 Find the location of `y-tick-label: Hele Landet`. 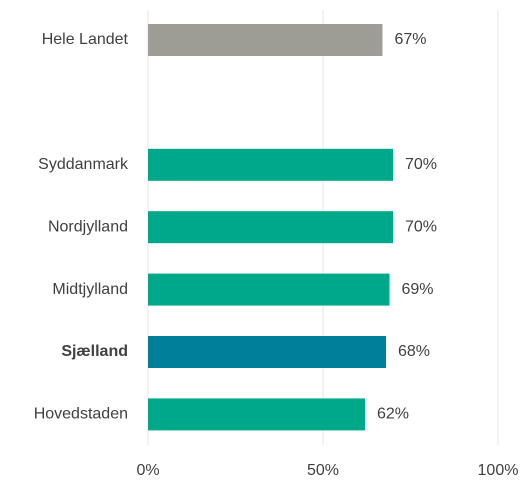

y-tick-label: Hele Landet is located at coordinates (85, 39).